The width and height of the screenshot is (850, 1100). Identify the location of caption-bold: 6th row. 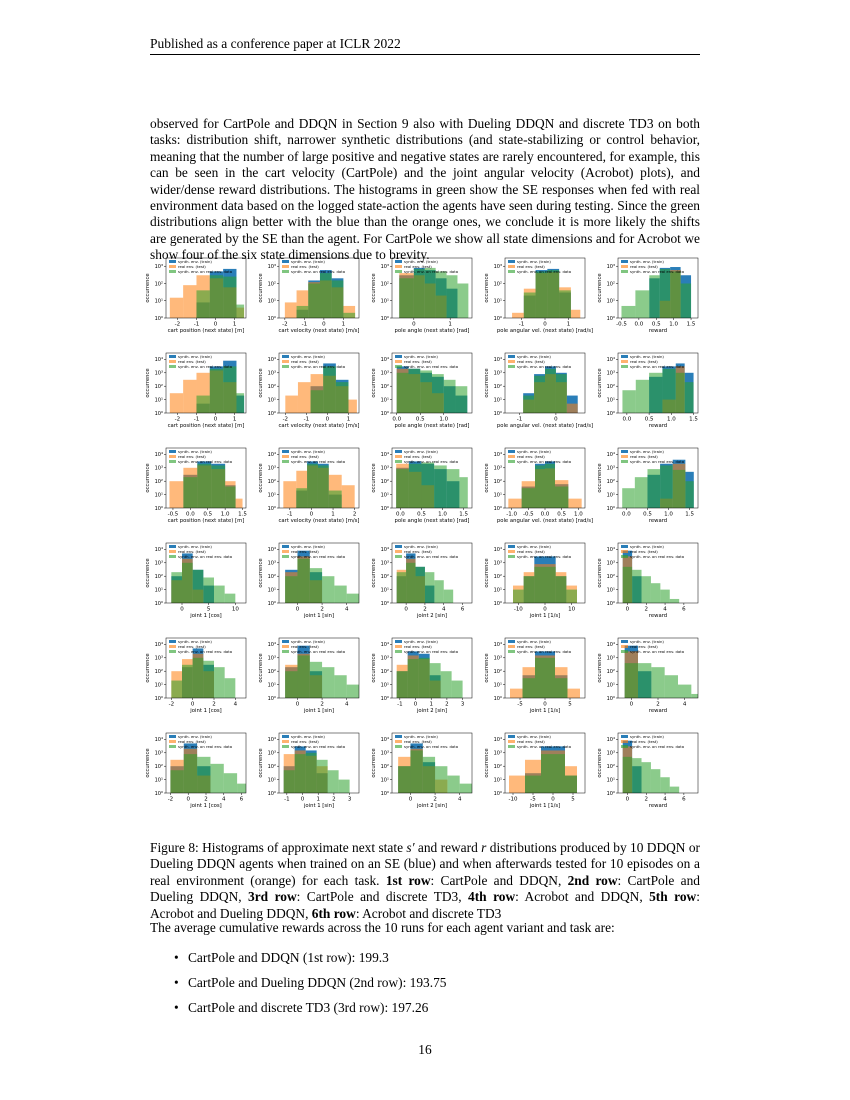
(333, 913).